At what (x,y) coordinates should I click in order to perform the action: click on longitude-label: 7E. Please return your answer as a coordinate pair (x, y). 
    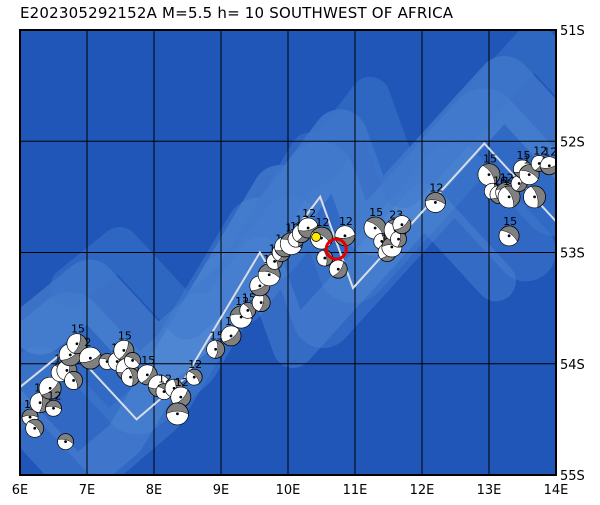
    Looking at the image, I should click on (87, 490).